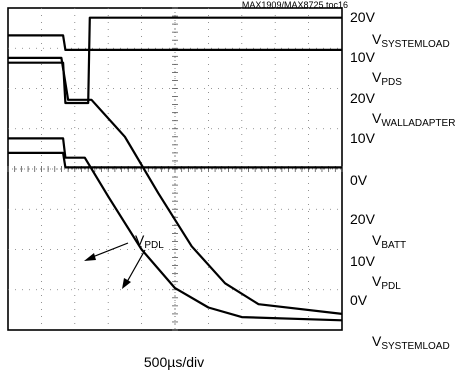 The height and width of the screenshot is (377, 470). I want to click on trace-vsystemload, so click(175, 43).